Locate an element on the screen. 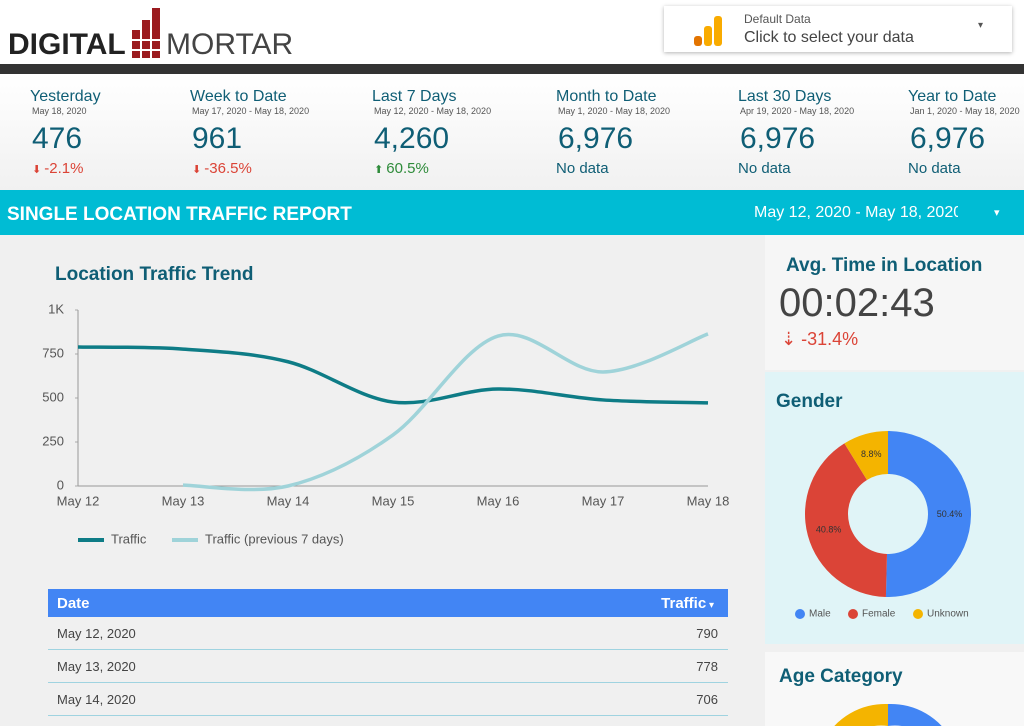 The height and width of the screenshot is (726, 1024). age-chart-edge is located at coordinates (888, 714).